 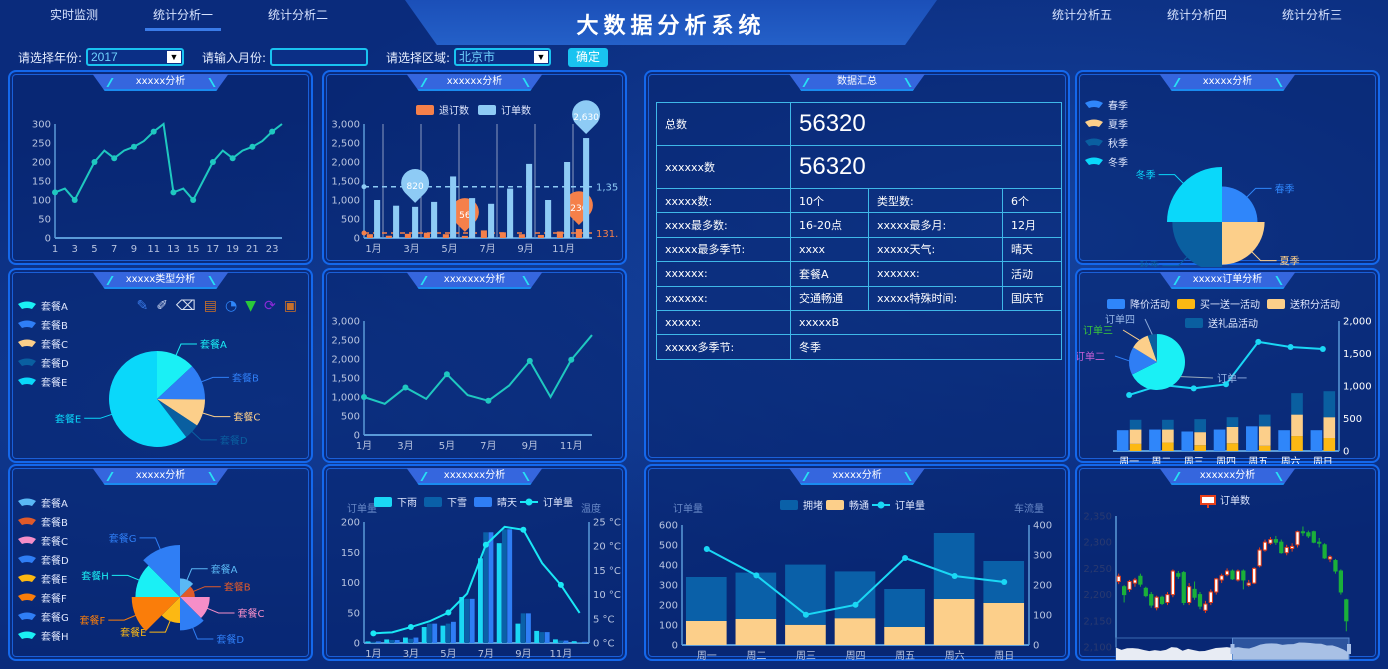 I want to click on legend-item: 夏季, so click(x=1118, y=125).